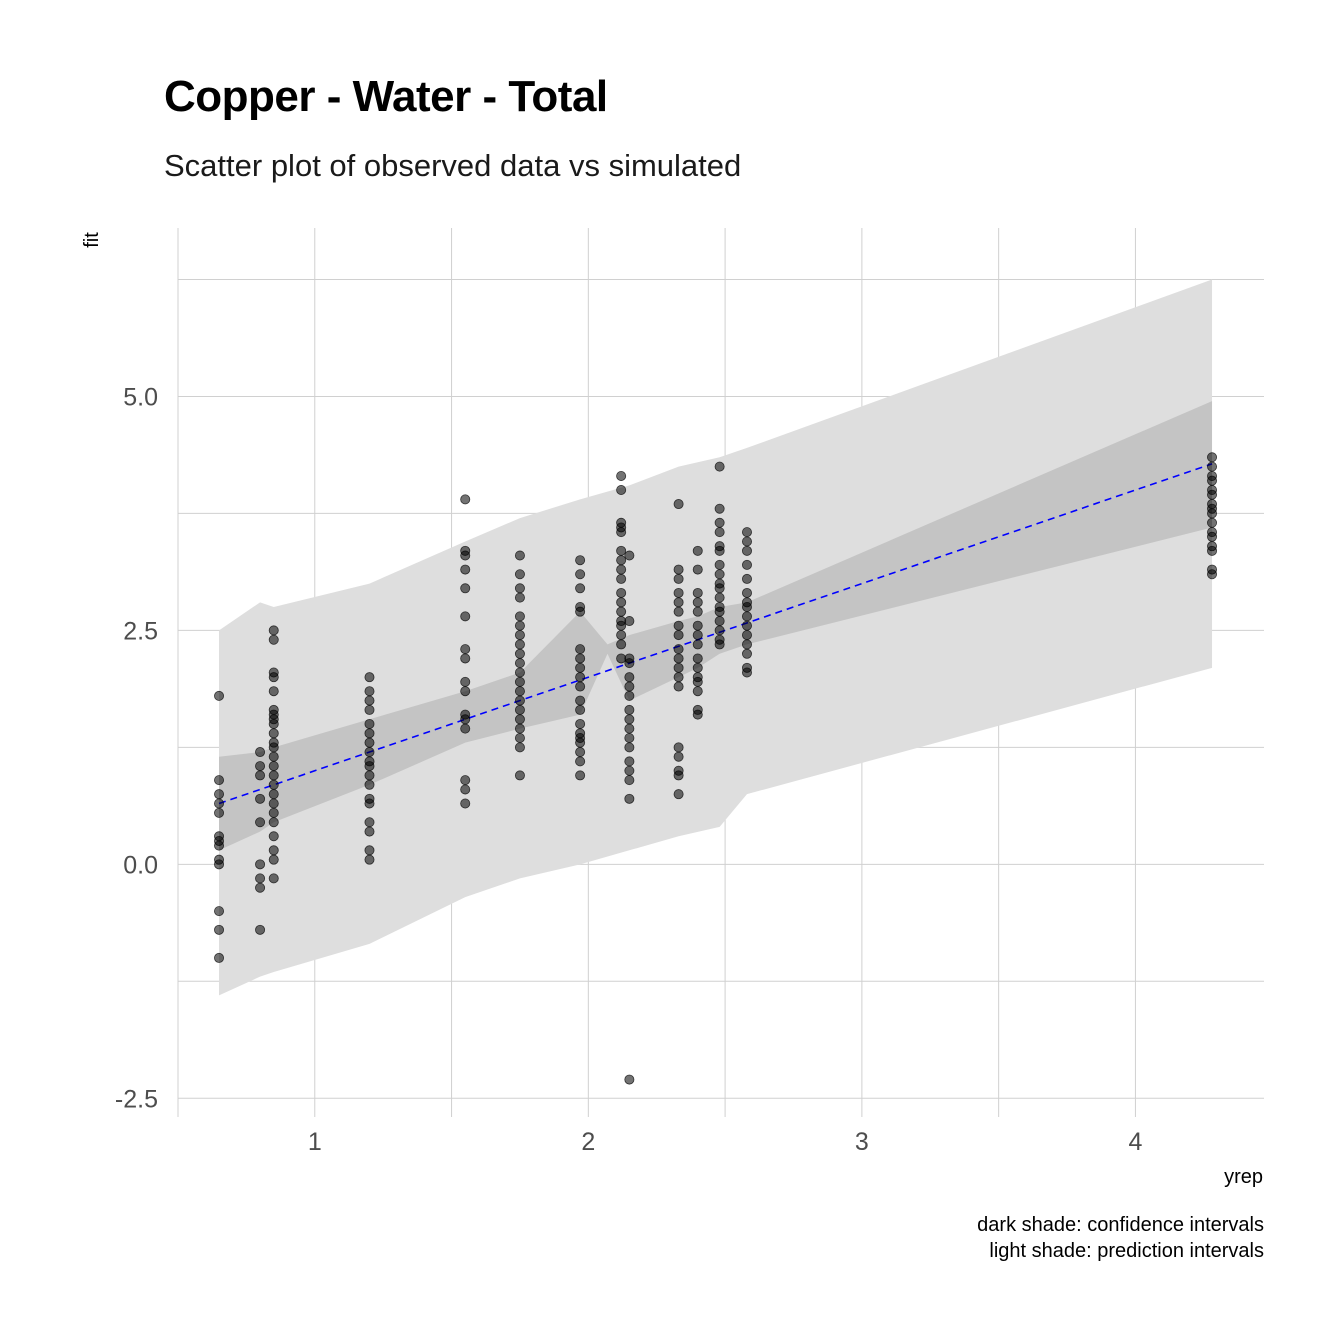 Image resolution: width=1344 pixels, height=1344 pixels. What do you see at coordinates (136, 1099) in the screenshot?
I see `y-tick-label: -2.5` at bounding box center [136, 1099].